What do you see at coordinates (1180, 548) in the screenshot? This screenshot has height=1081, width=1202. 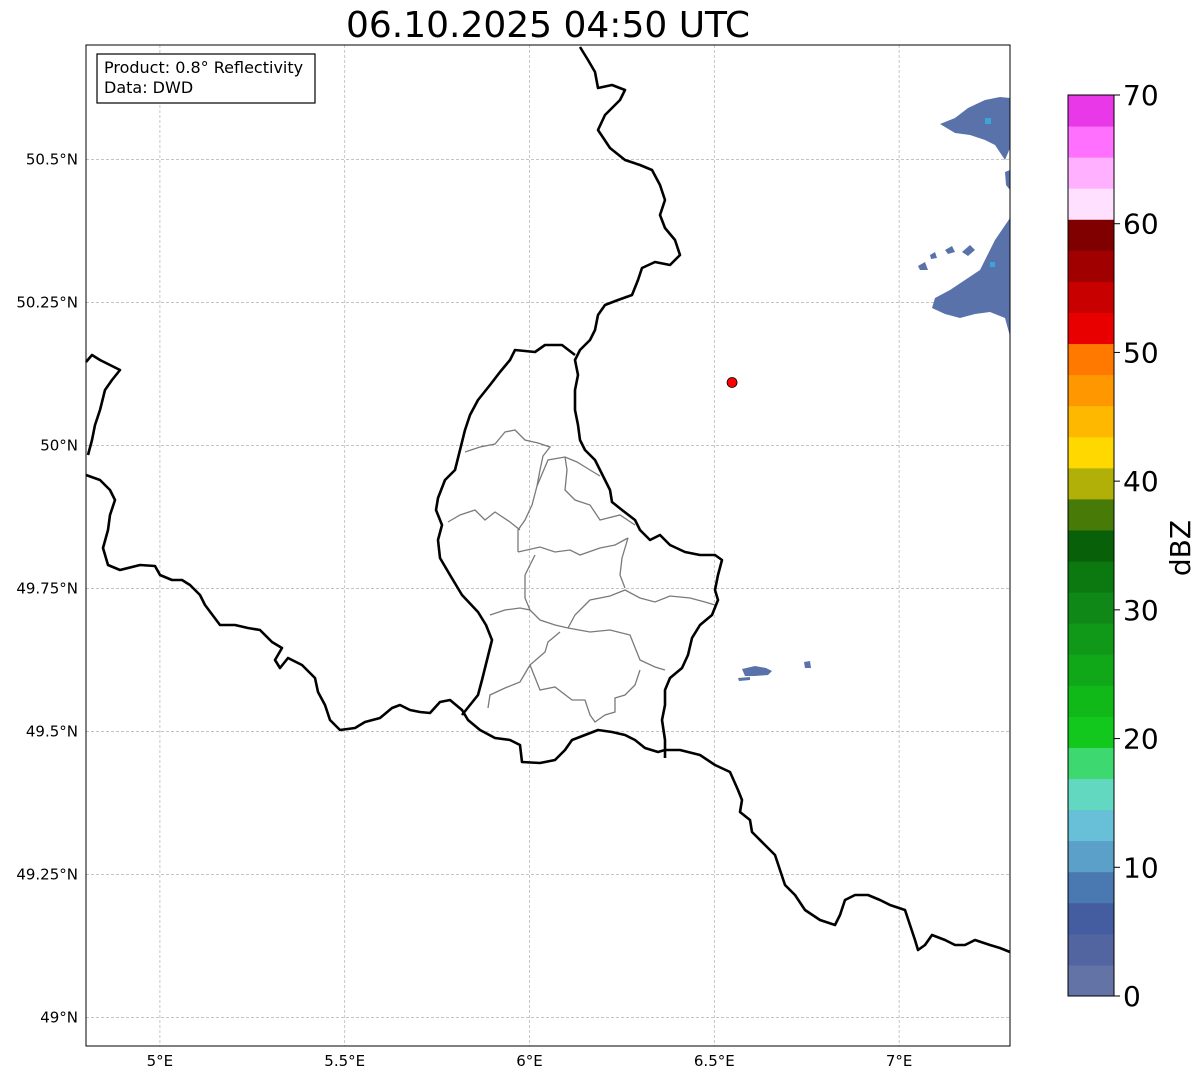 I see `colorbar-label: dBZ` at bounding box center [1180, 548].